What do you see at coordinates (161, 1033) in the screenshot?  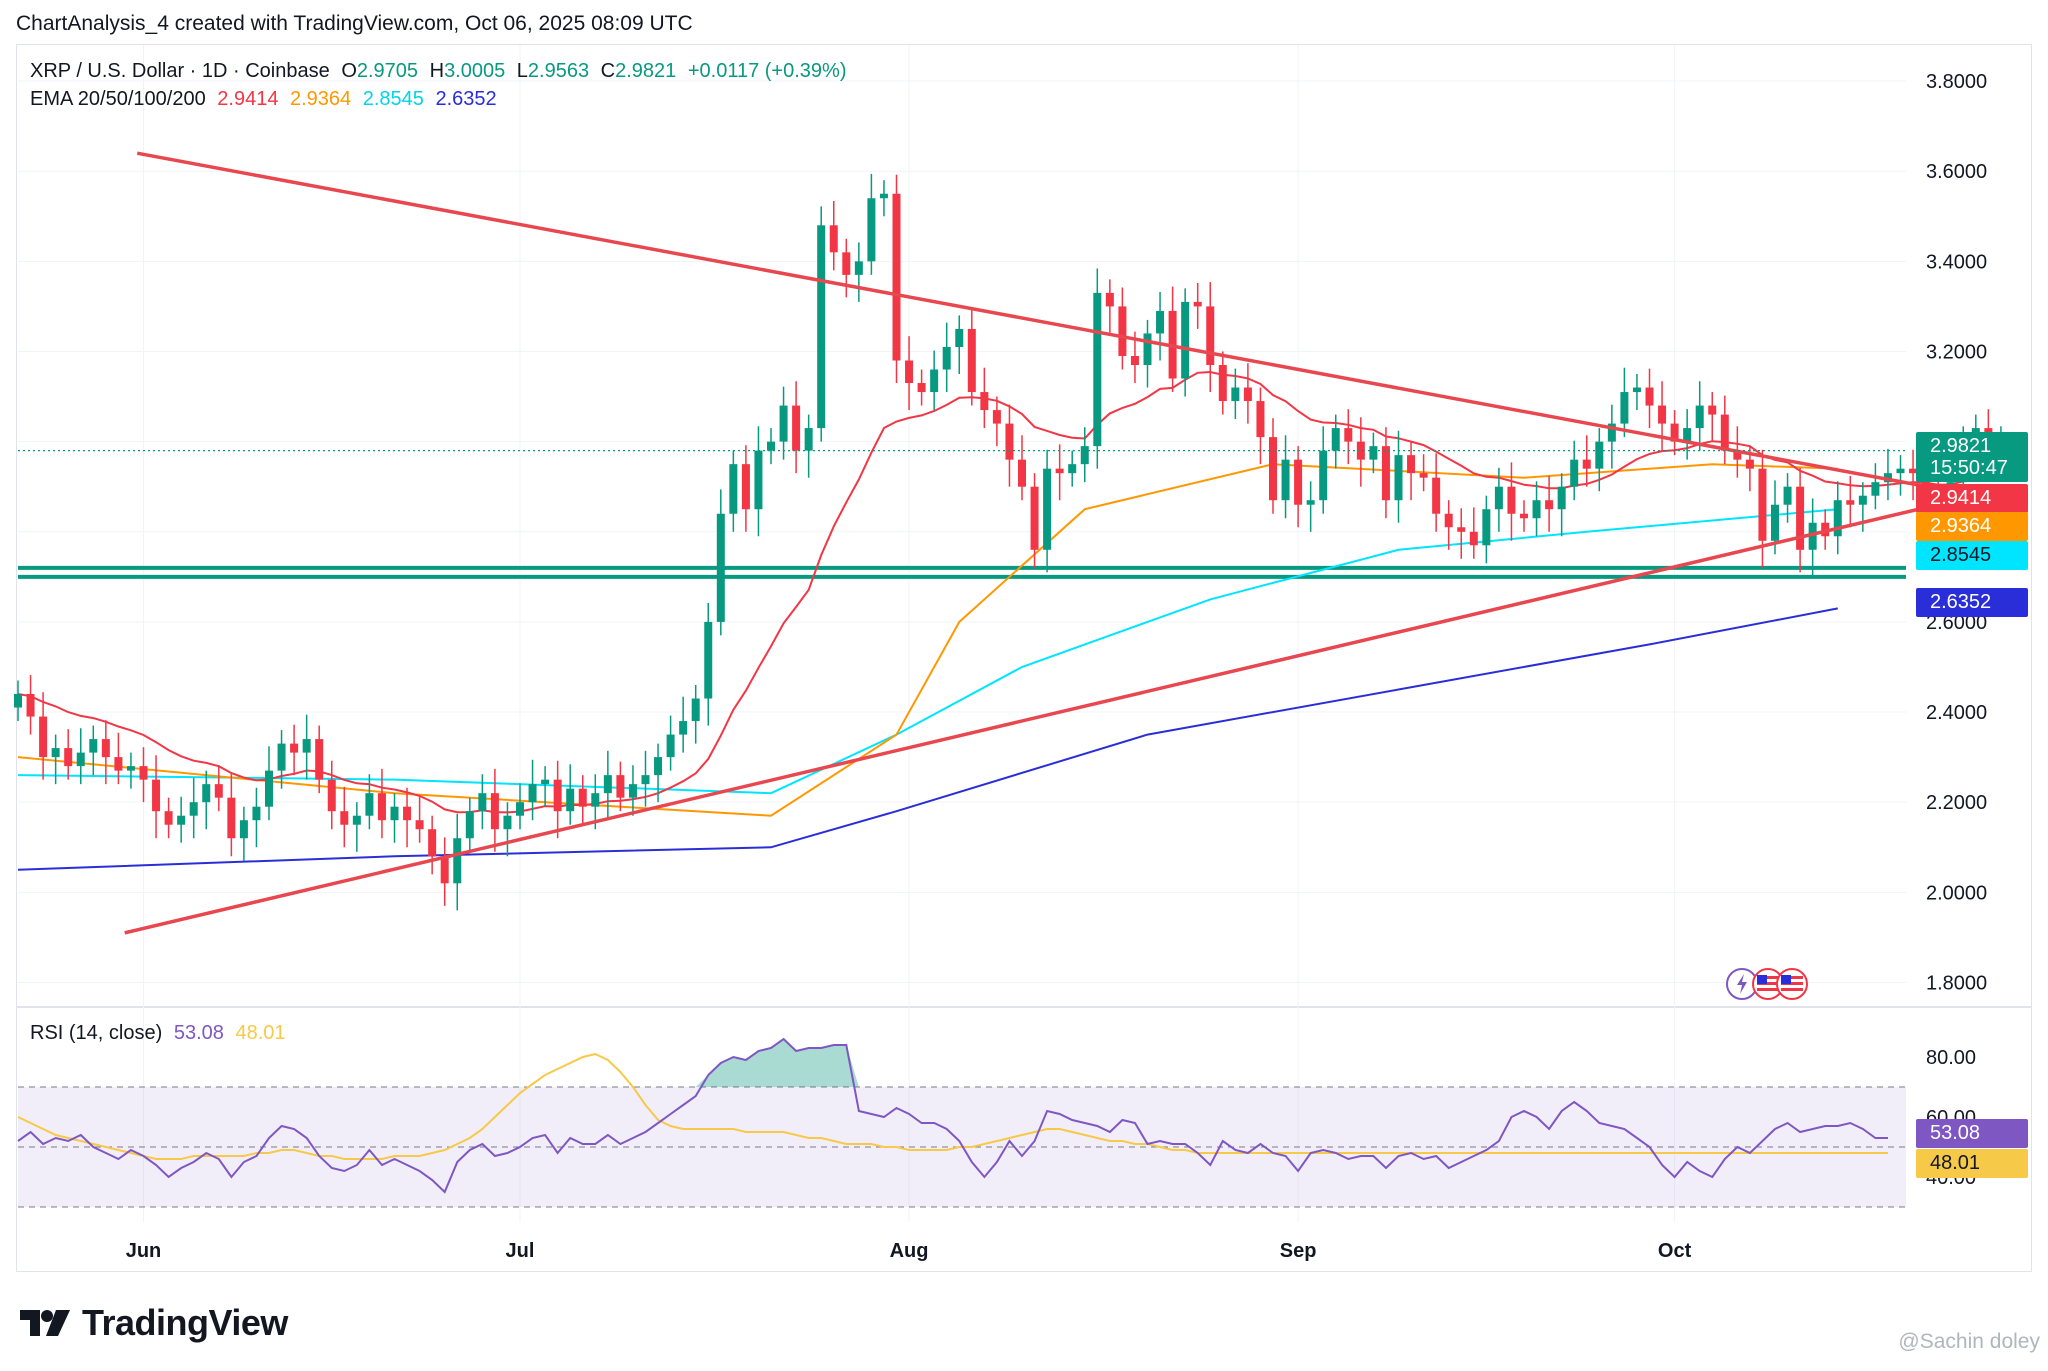 I see `rsi-legend: RSI (14, close) 53.08 48.01` at bounding box center [161, 1033].